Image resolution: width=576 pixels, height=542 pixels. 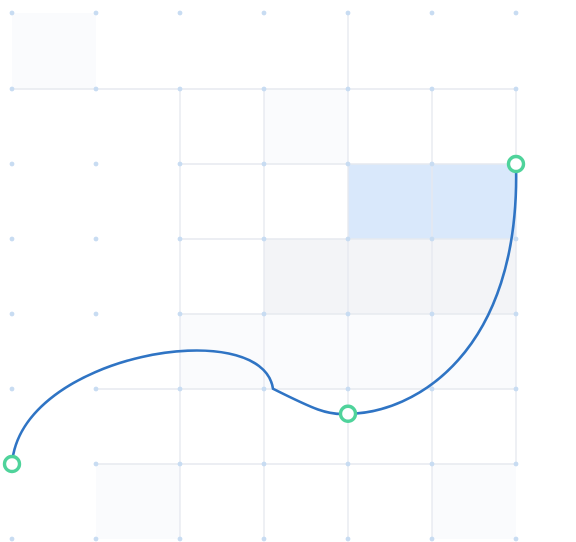 I want to click on handle-end-icon, so click(x=516, y=164).